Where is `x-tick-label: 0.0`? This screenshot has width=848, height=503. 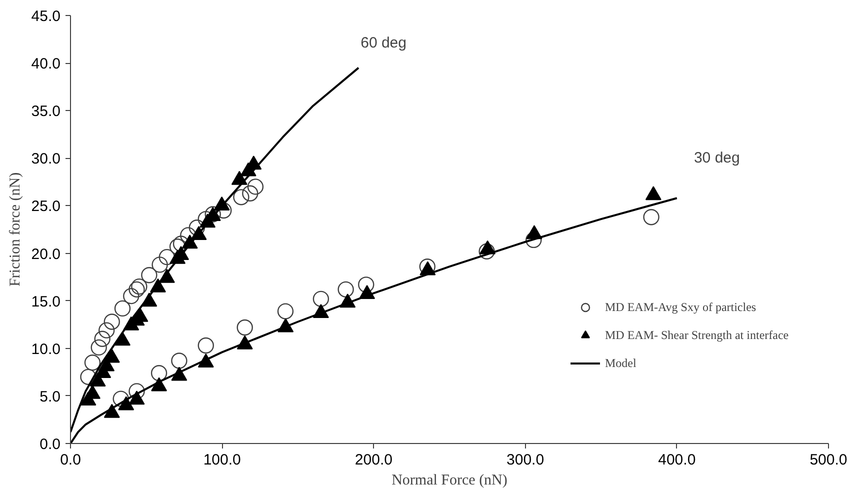 x-tick-label: 0.0 is located at coordinates (70, 460).